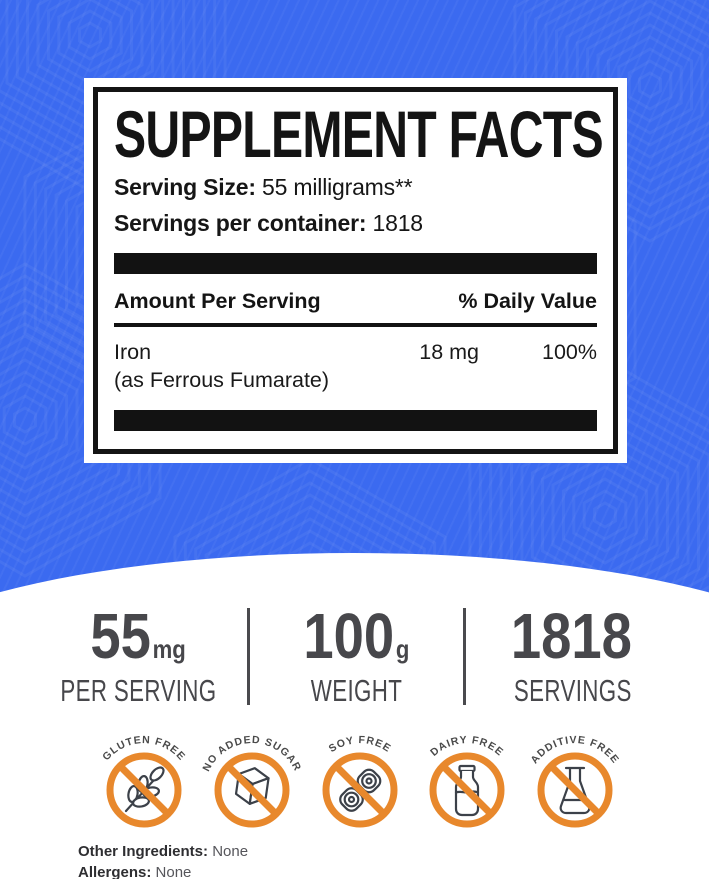 This screenshot has width=709, height=879. I want to click on nutrient-amount: 18 mg, so click(449, 351).